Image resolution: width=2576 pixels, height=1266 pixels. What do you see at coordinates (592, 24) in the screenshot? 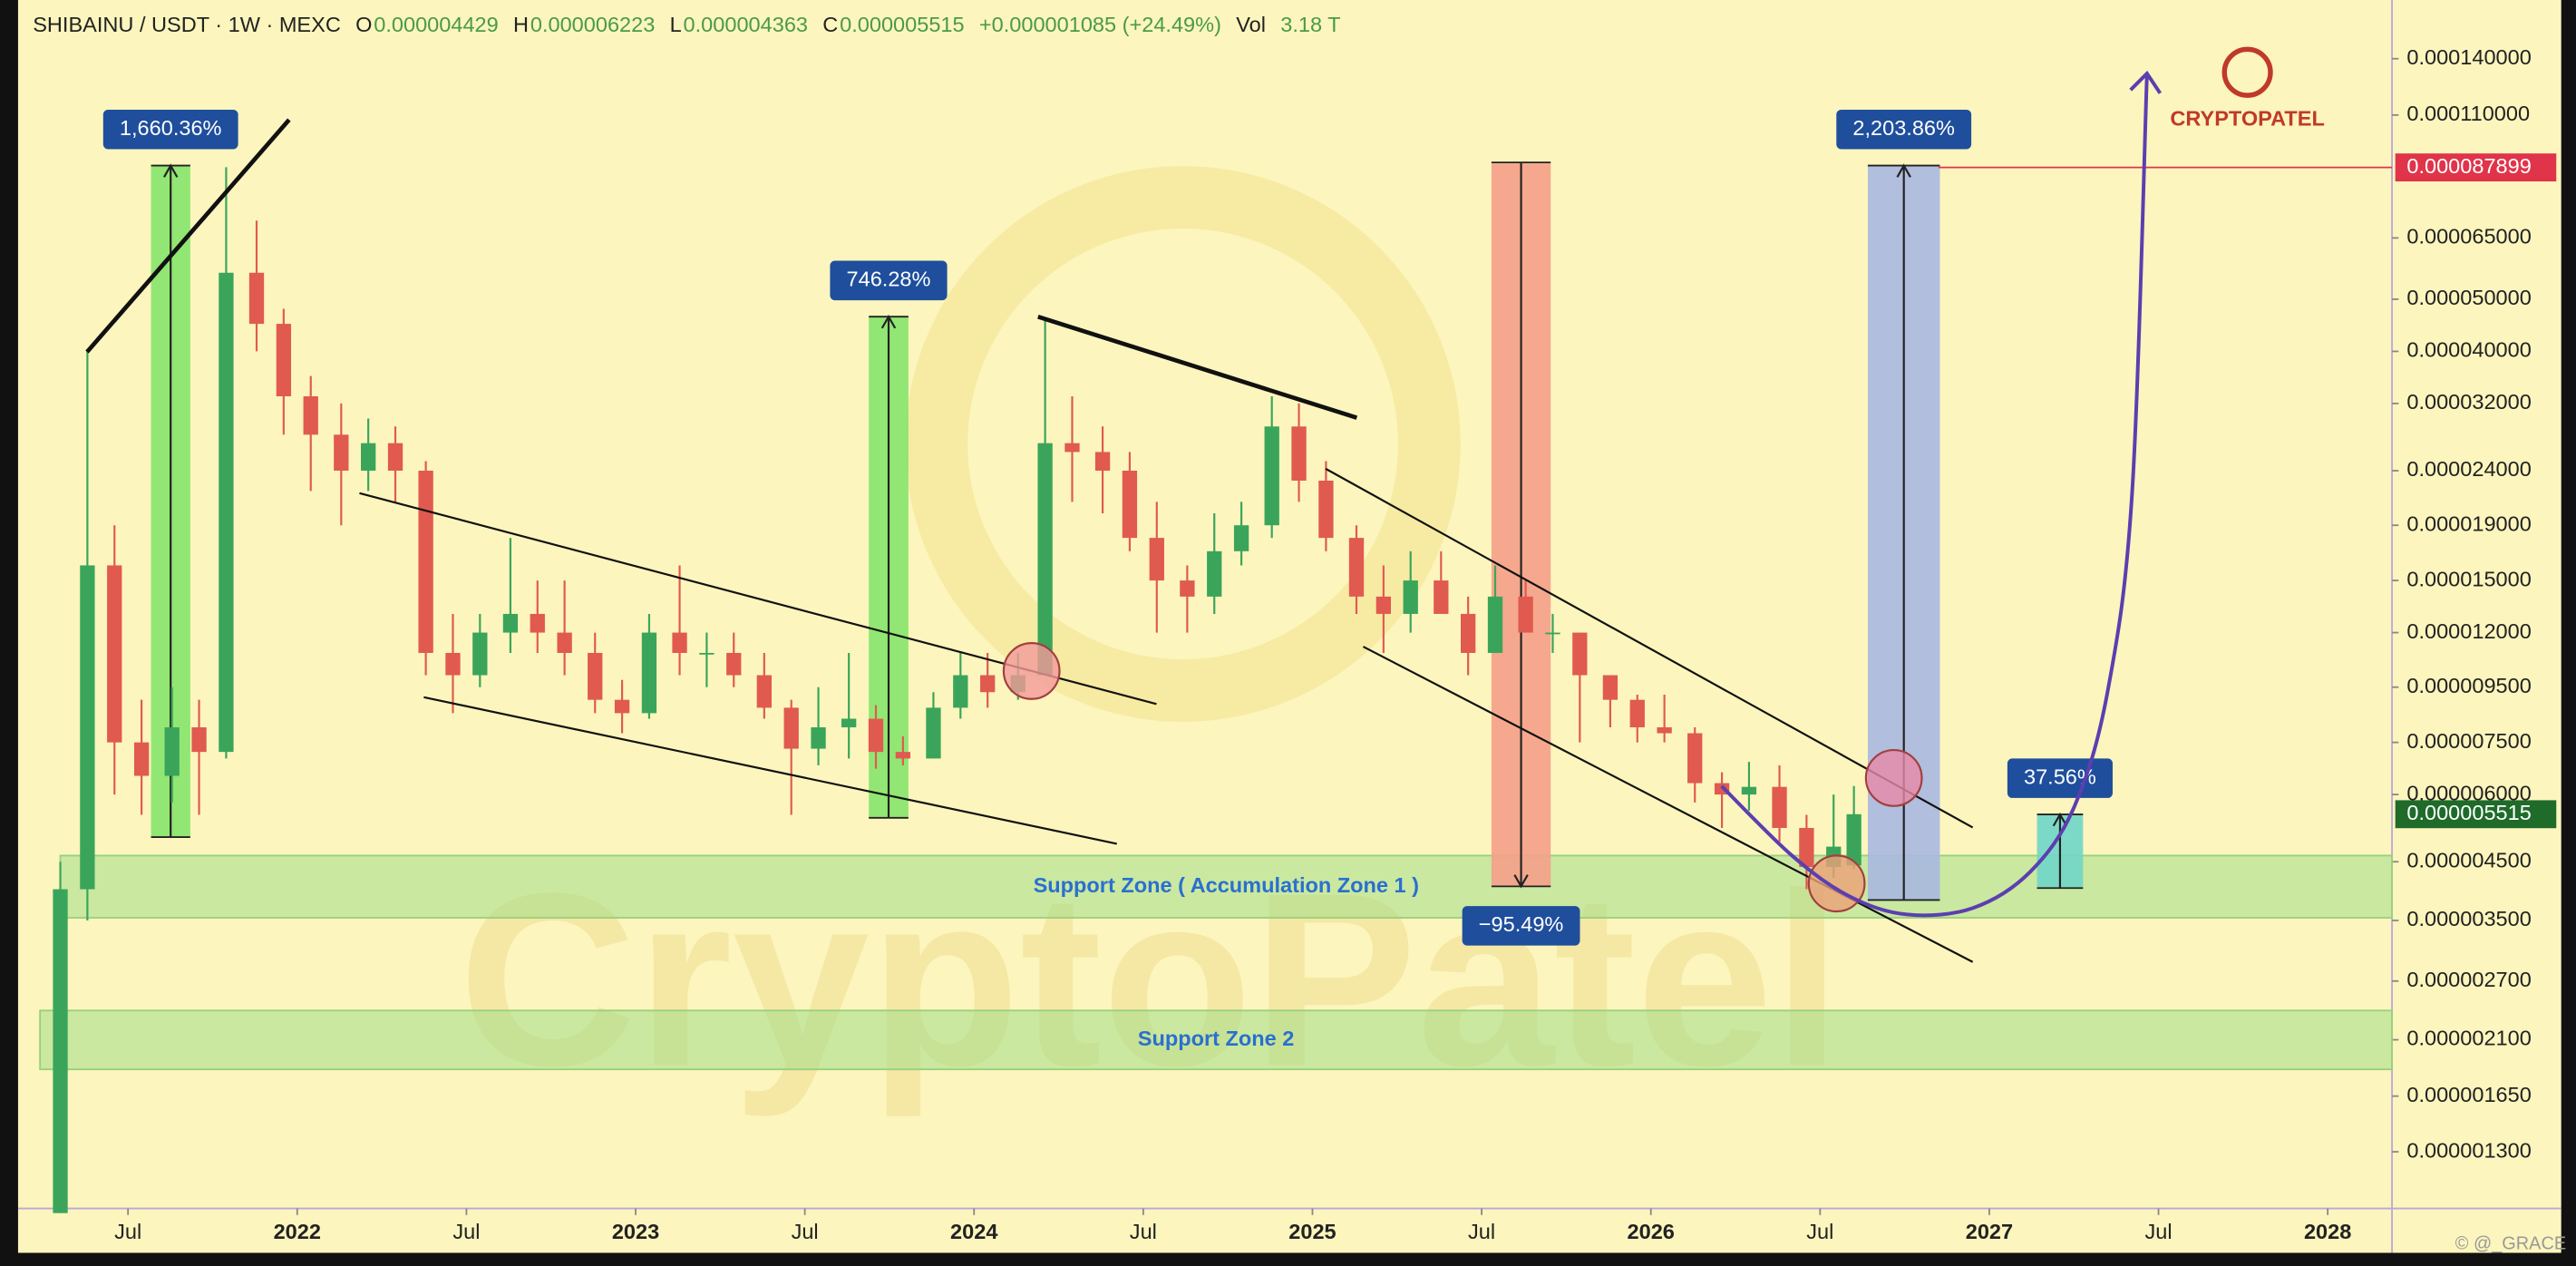
I see `header-item: 0.000006223` at bounding box center [592, 24].